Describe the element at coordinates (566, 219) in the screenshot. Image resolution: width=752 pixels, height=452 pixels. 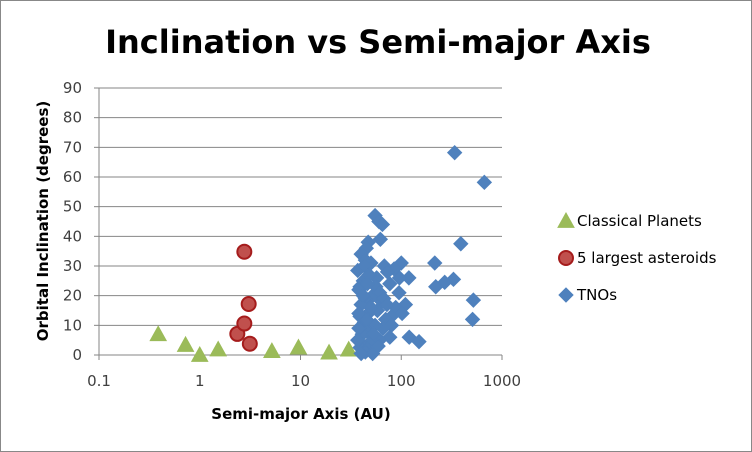
I see `legend-marker-triangle` at that location.